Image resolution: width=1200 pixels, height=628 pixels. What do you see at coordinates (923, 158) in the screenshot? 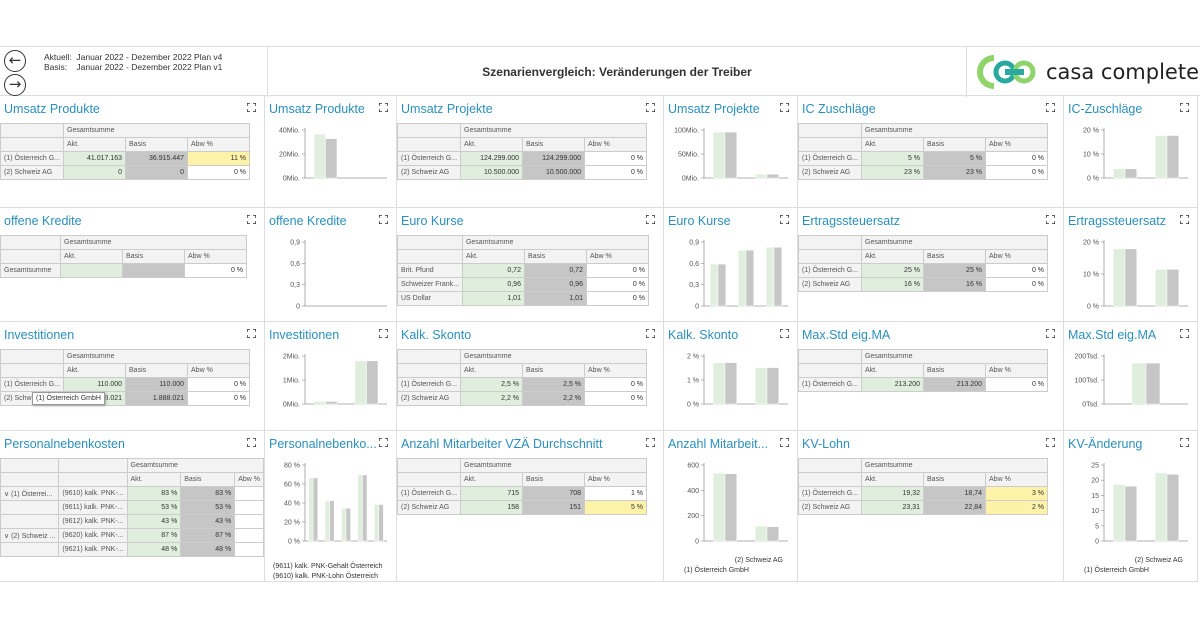
I see `table-row: (1) Österreich G... 5 % 5 % 0 %` at bounding box center [923, 158].